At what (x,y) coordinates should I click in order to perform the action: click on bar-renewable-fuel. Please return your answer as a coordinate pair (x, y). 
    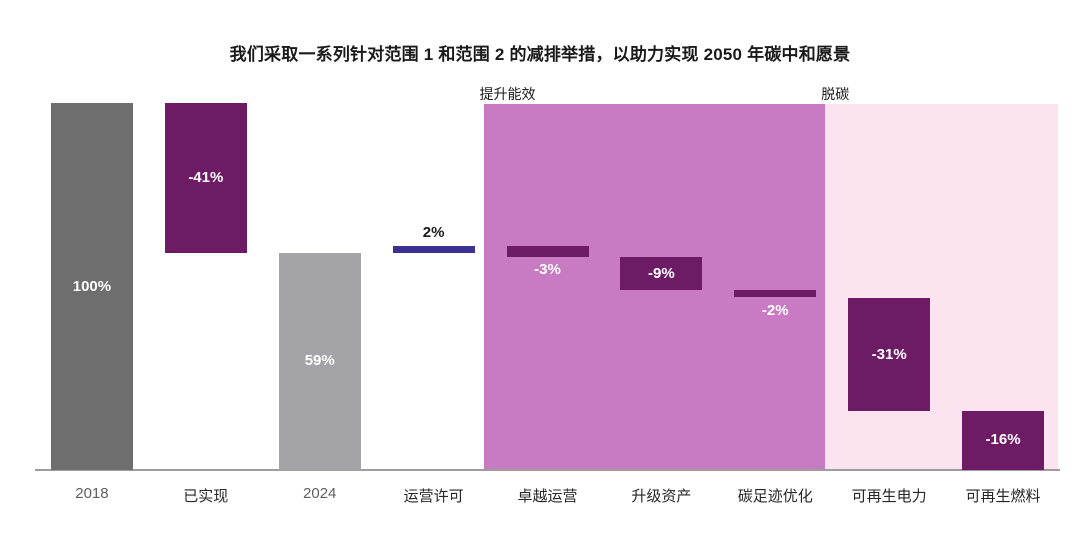
    Looking at the image, I should click on (1003, 440).